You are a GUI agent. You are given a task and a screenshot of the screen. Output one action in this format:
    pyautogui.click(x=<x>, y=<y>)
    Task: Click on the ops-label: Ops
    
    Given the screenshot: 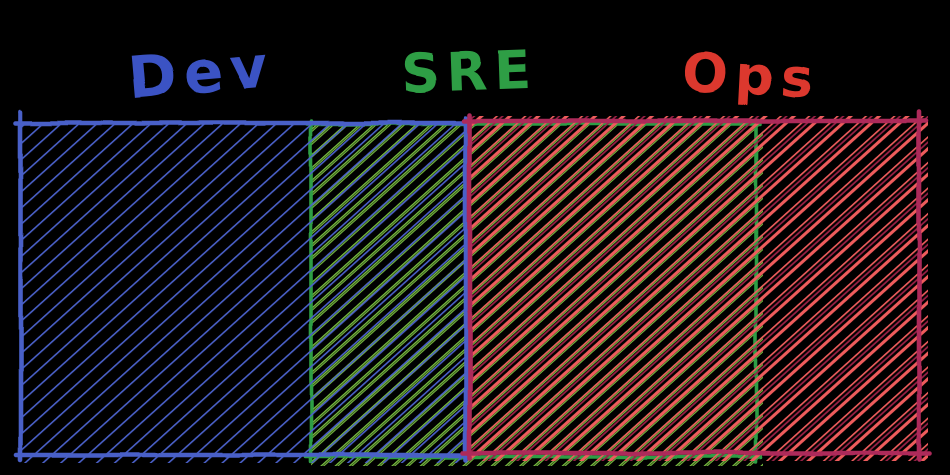 What is the action you would take?
    pyautogui.click(x=751, y=75)
    